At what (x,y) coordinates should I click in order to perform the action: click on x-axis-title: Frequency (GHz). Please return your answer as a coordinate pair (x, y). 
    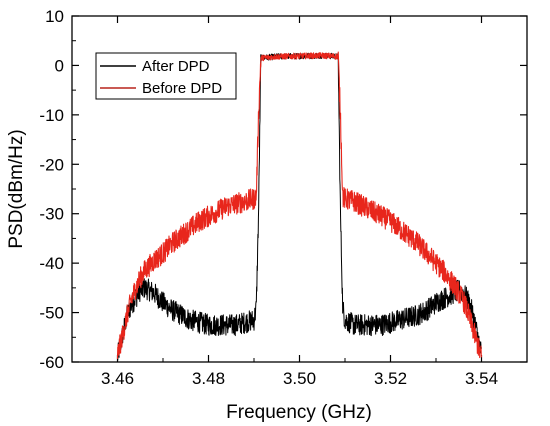
    Looking at the image, I should click on (299, 412).